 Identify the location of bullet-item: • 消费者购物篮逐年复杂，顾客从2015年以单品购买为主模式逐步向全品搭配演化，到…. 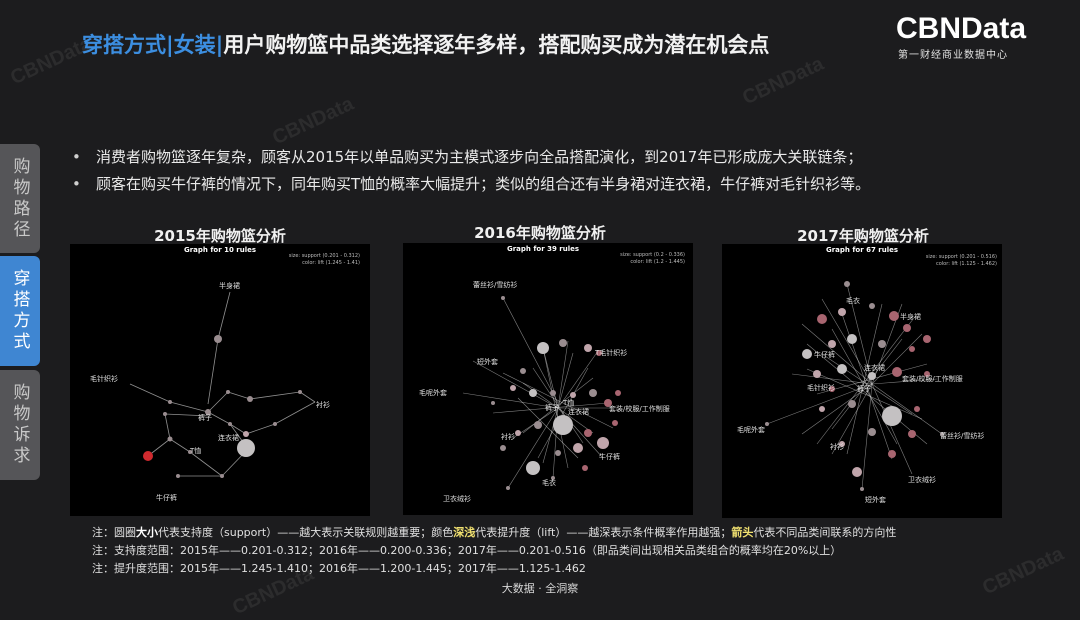
(572, 157).